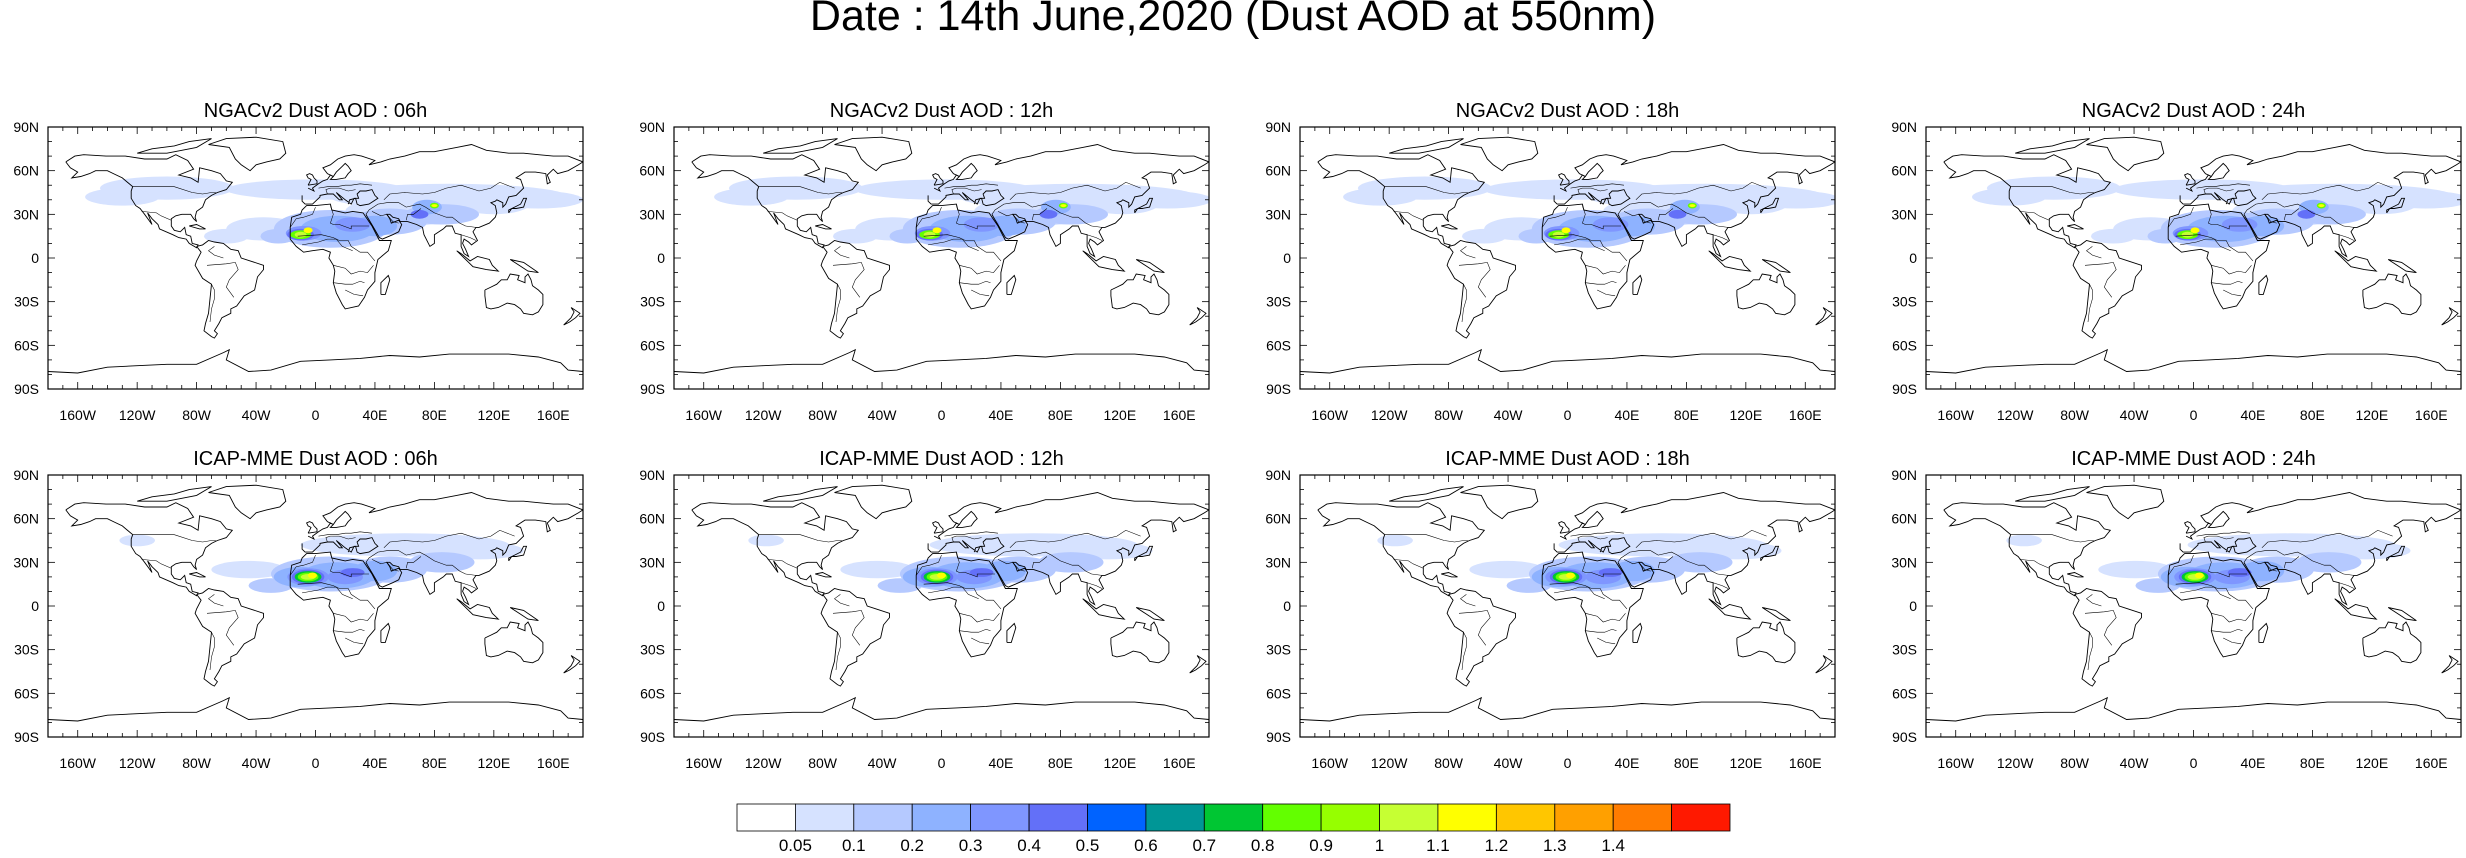 The width and height of the screenshot is (2466, 858). Describe the element at coordinates (197, 415) in the screenshot. I see `lon-label: 80W` at that location.